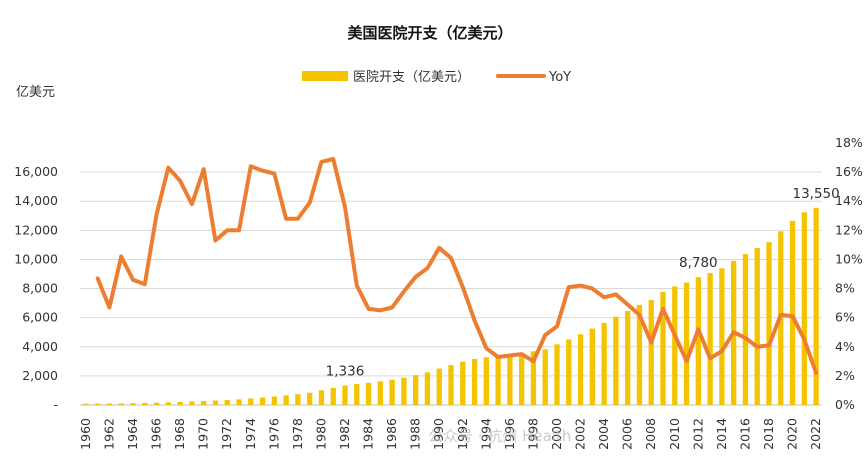 This screenshot has height=469, width=867. I want to click on bar-1996, so click(510, 379).